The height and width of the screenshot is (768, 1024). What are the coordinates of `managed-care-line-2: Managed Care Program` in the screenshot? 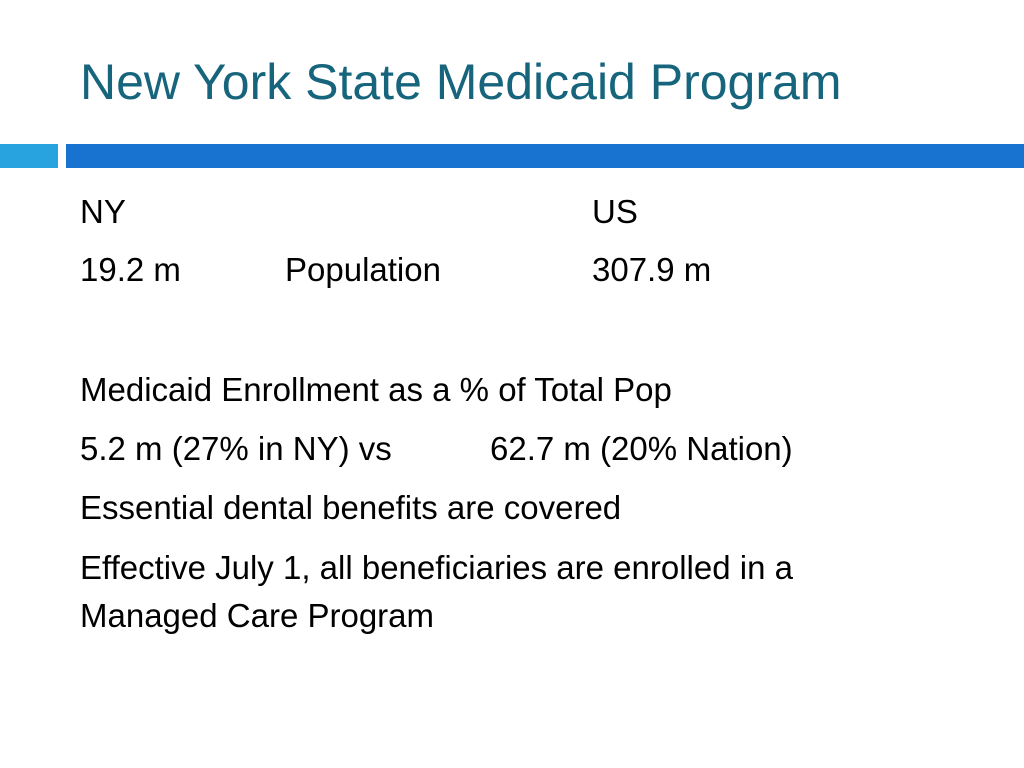 It's located at (257, 615).